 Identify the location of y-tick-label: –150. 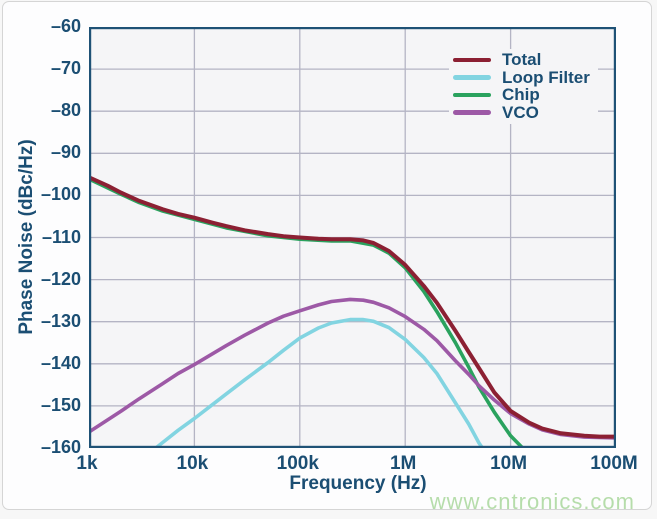
(60, 404).